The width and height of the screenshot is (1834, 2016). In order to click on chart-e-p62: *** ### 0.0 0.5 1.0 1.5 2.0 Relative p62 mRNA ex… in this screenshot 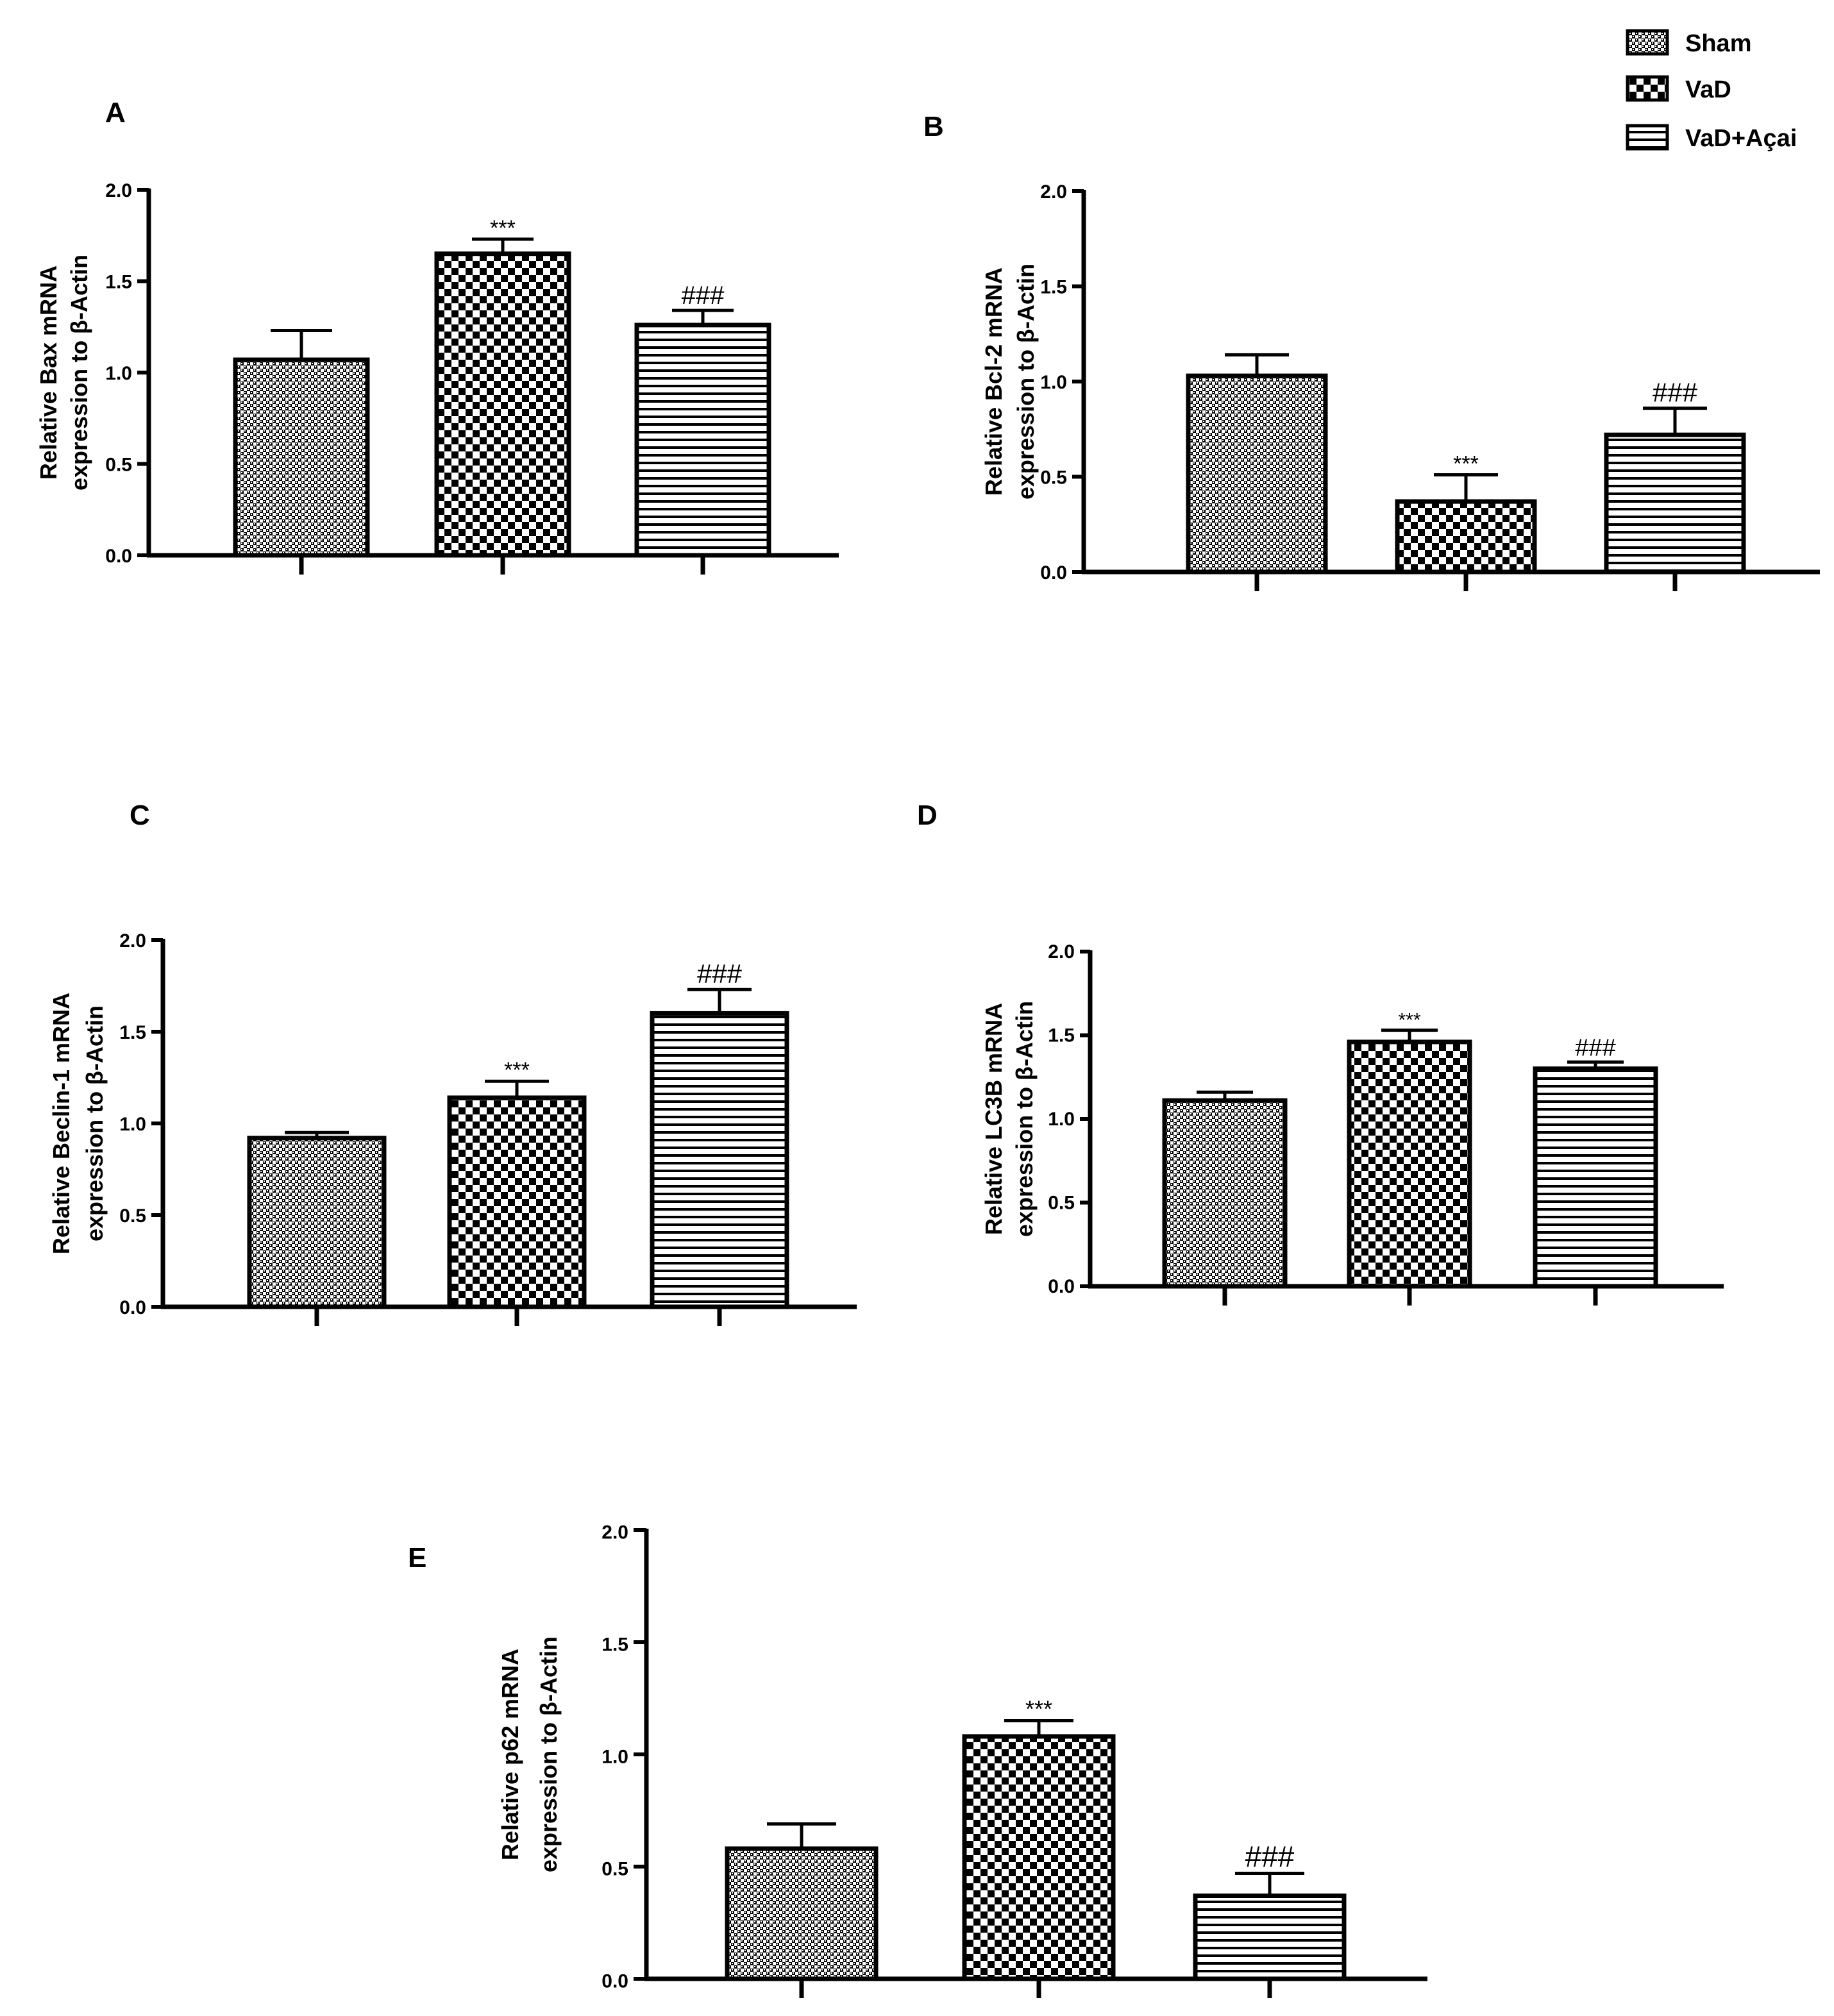, I will do `click(962, 1760)`.